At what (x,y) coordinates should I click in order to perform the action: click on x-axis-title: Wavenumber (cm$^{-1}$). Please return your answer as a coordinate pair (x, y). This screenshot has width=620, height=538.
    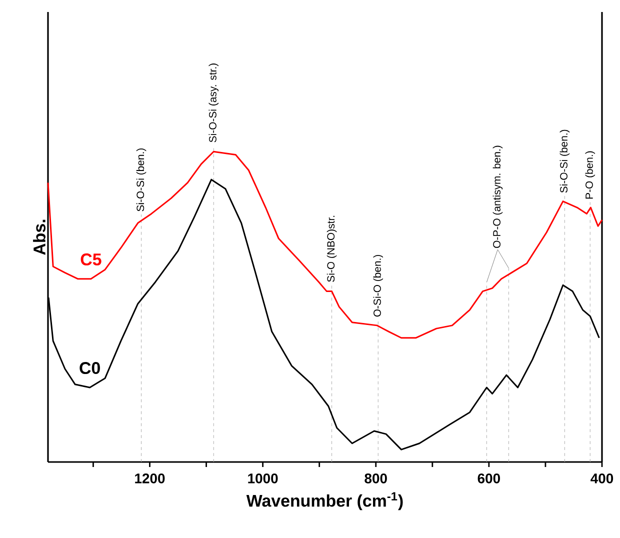
    Looking at the image, I should click on (324, 501).